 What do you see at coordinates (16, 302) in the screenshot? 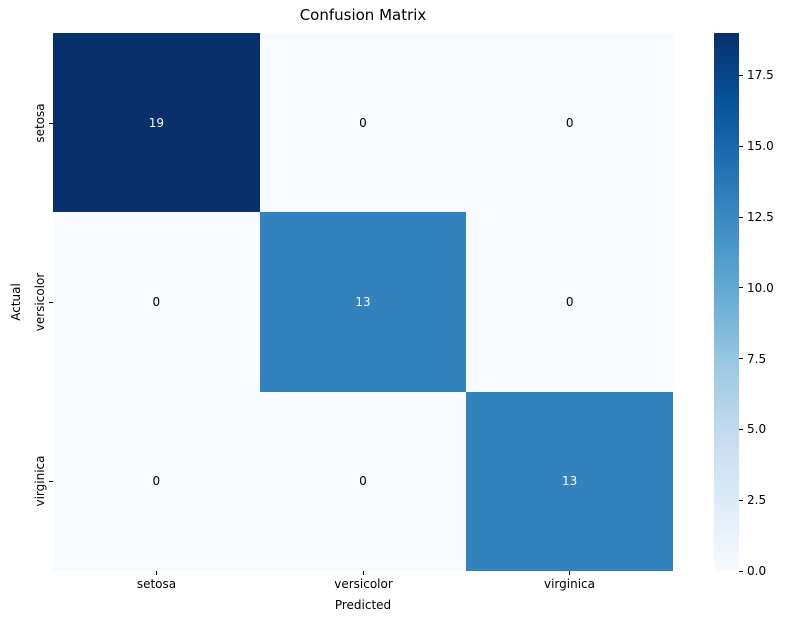
I see `y-axis-label: Actual` at bounding box center [16, 302].